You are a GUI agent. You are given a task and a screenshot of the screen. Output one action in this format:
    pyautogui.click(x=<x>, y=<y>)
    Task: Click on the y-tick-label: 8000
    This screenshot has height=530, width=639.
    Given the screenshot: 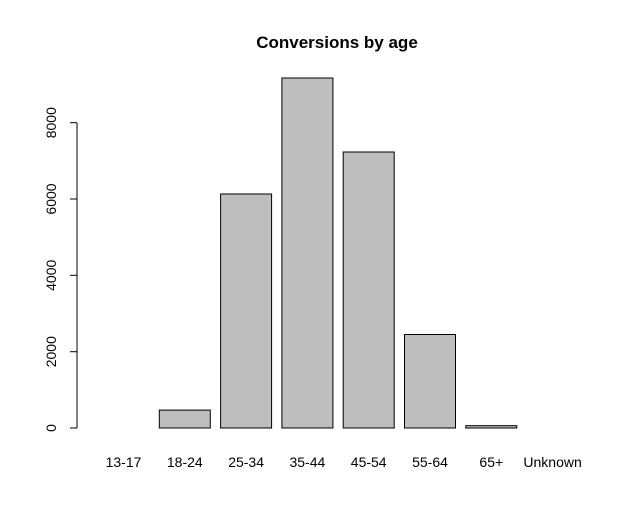 What is the action you would take?
    pyautogui.click(x=51, y=122)
    